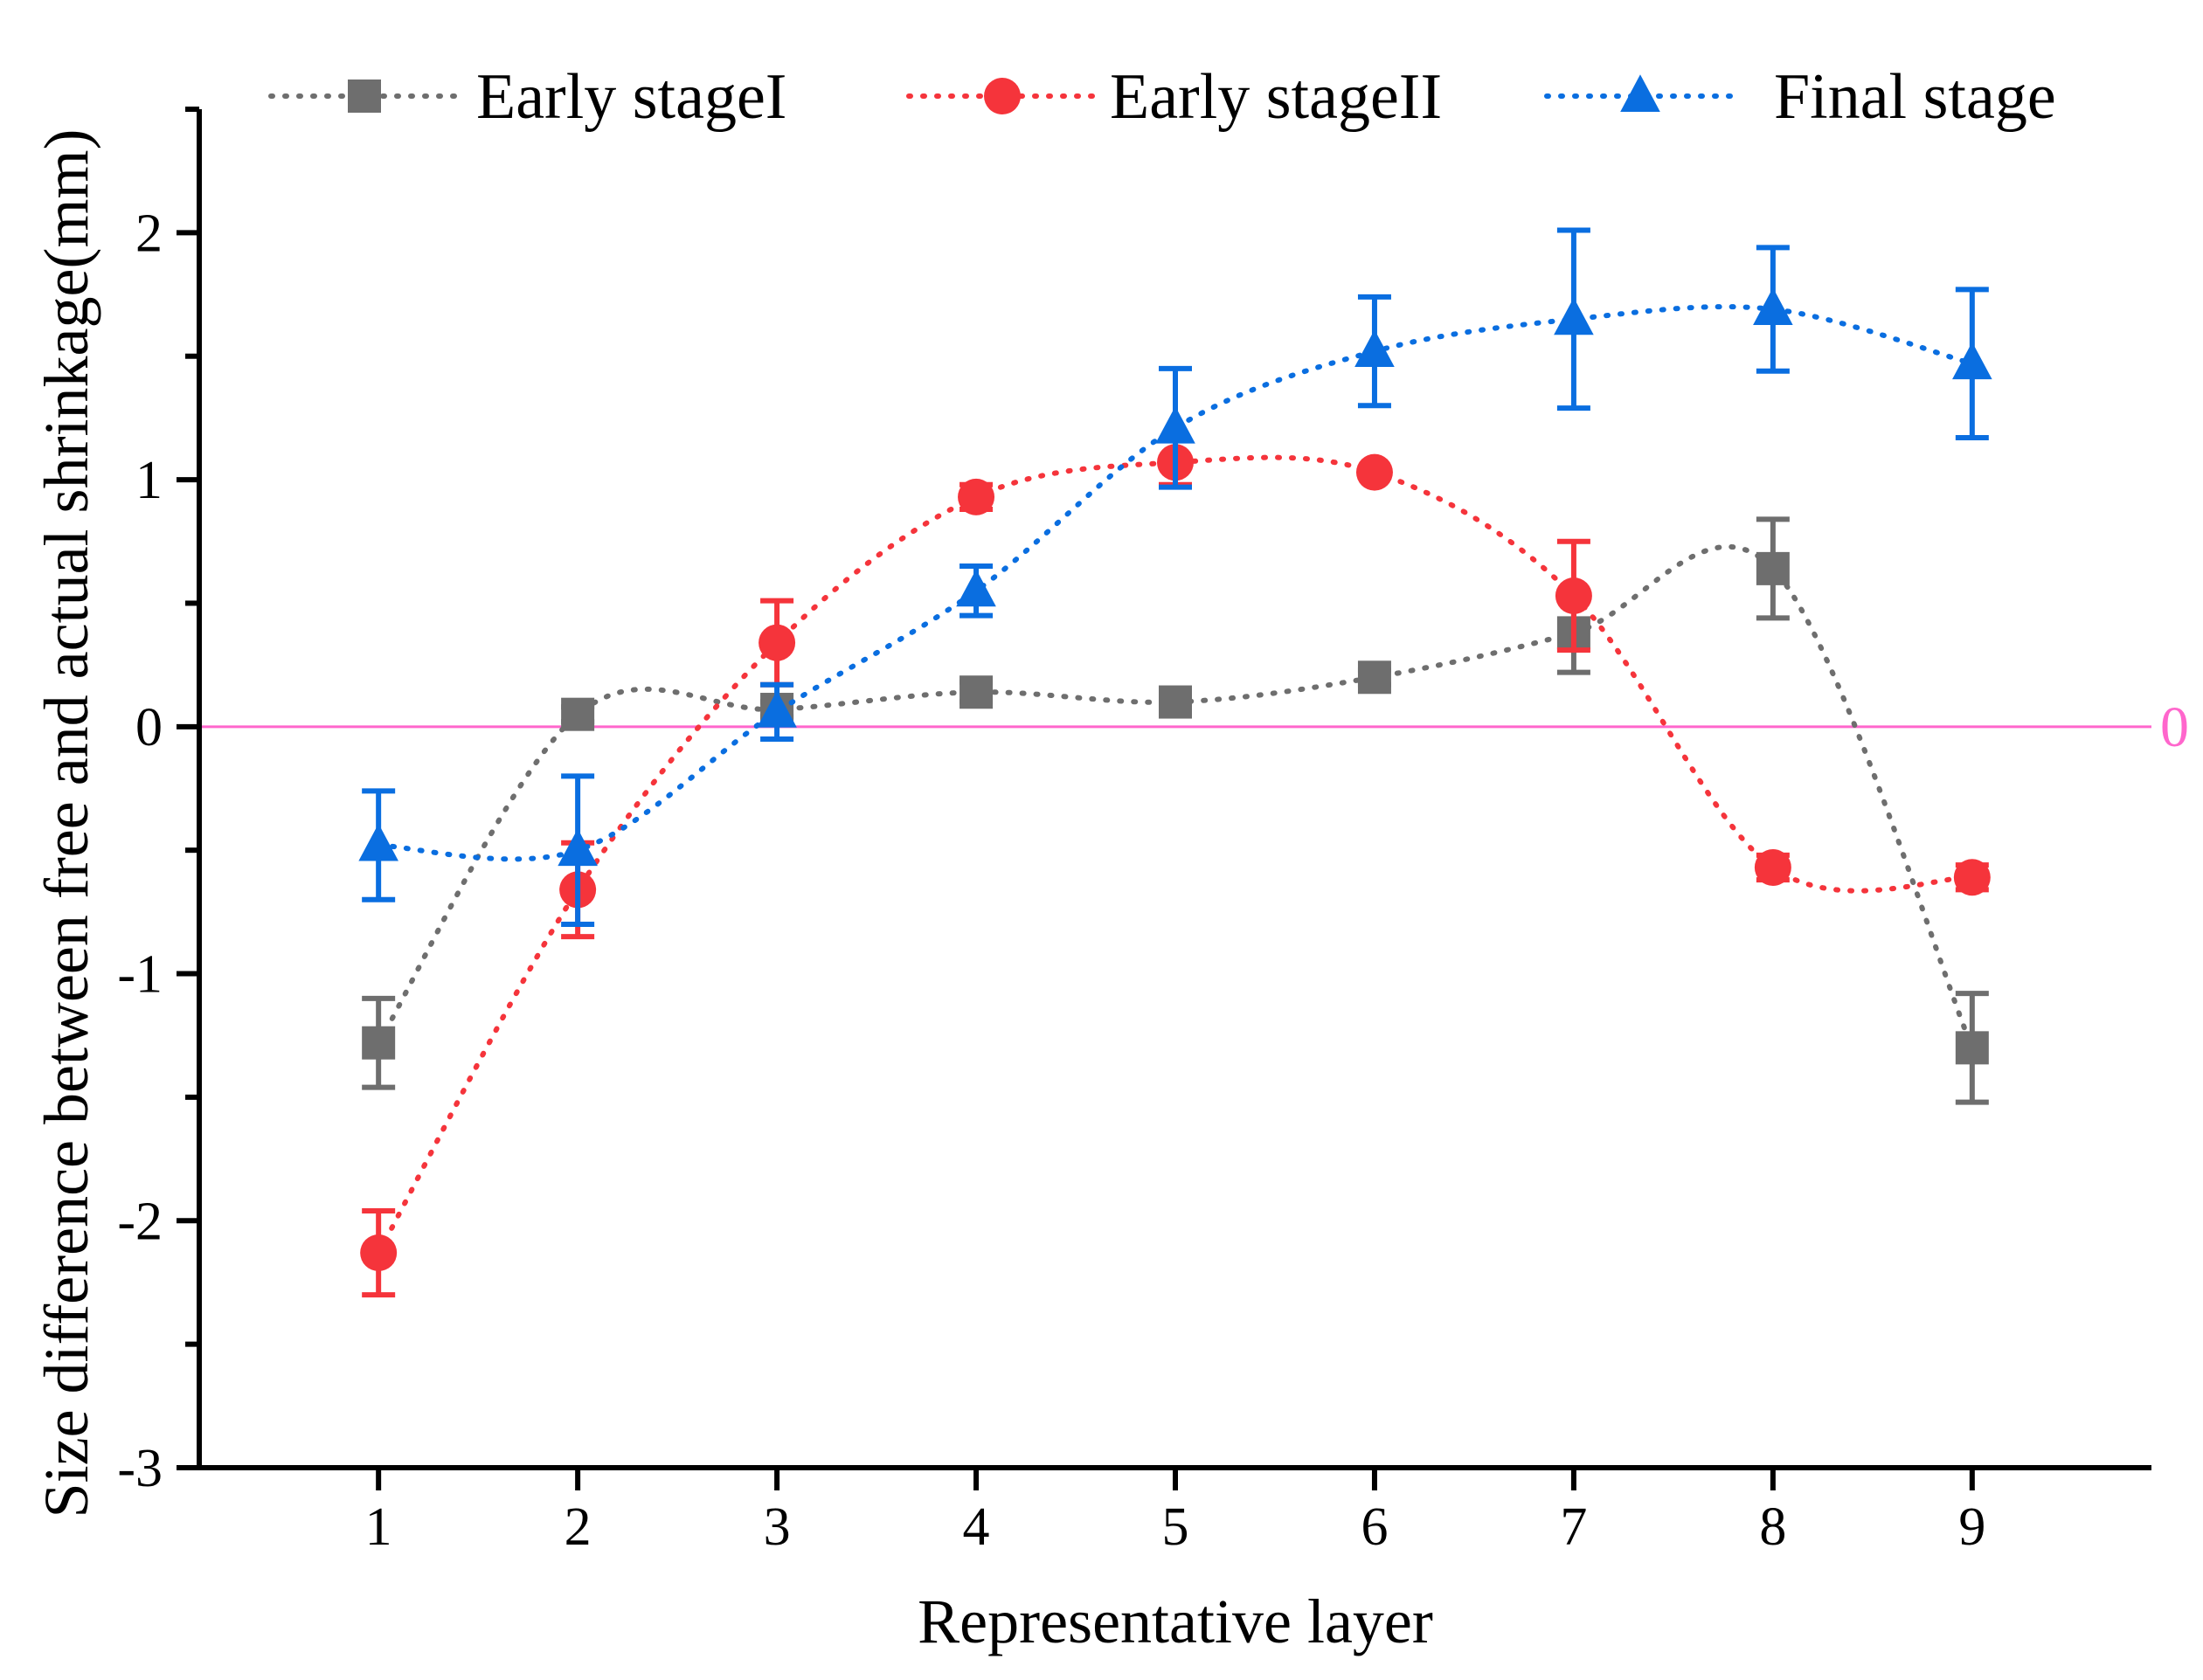 The width and height of the screenshot is (2203, 1680). I want to click on y-tick-label: 2, so click(149, 233).